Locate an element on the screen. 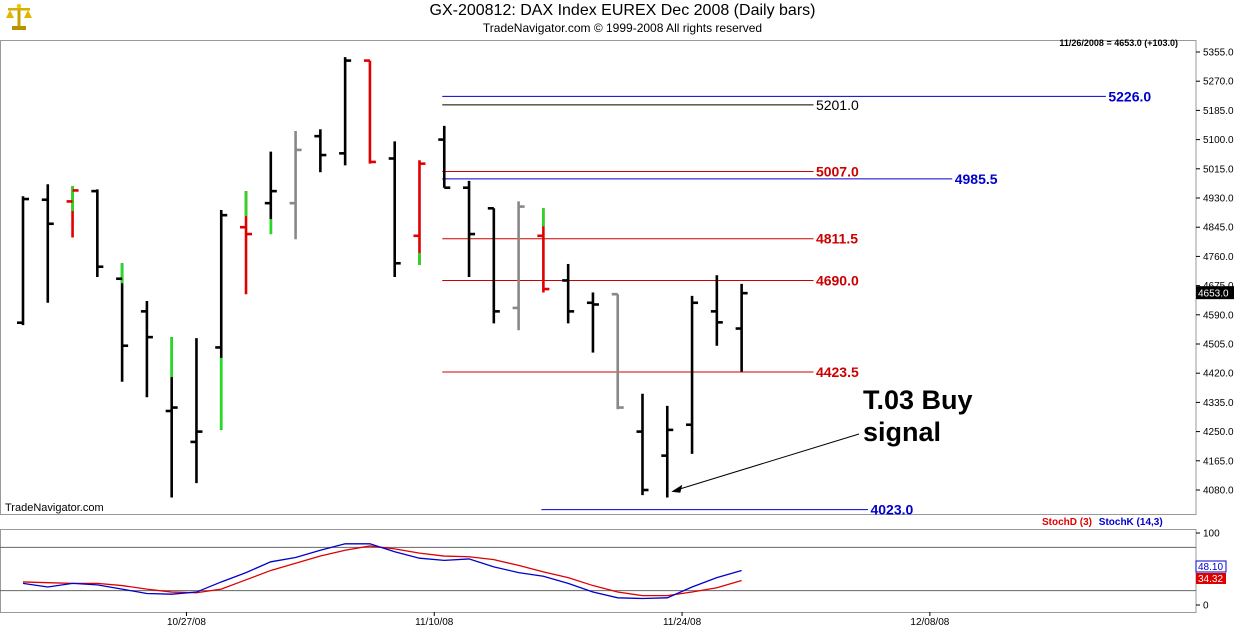  legend-stoch-k: StochK (14,3) is located at coordinates (1130, 522).